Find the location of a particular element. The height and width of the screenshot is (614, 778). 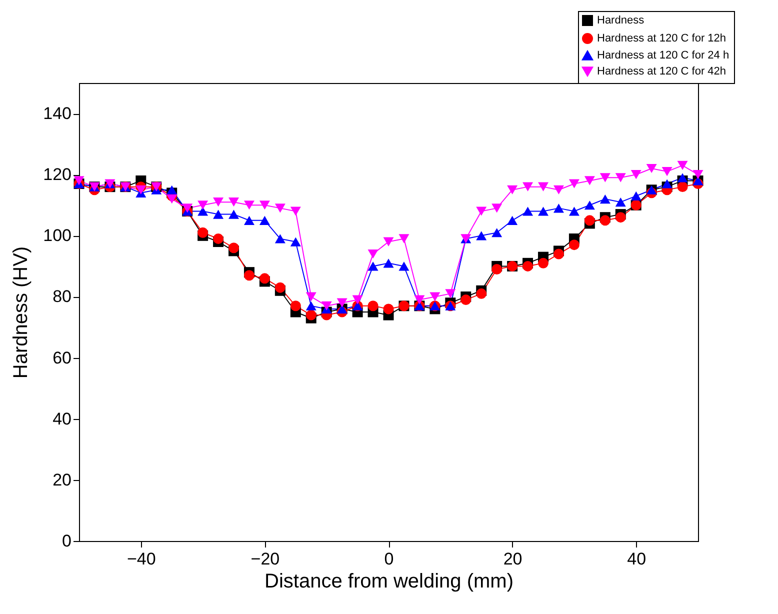

x-axis-title: Distance from welding (mm) is located at coordinates (389, 581).